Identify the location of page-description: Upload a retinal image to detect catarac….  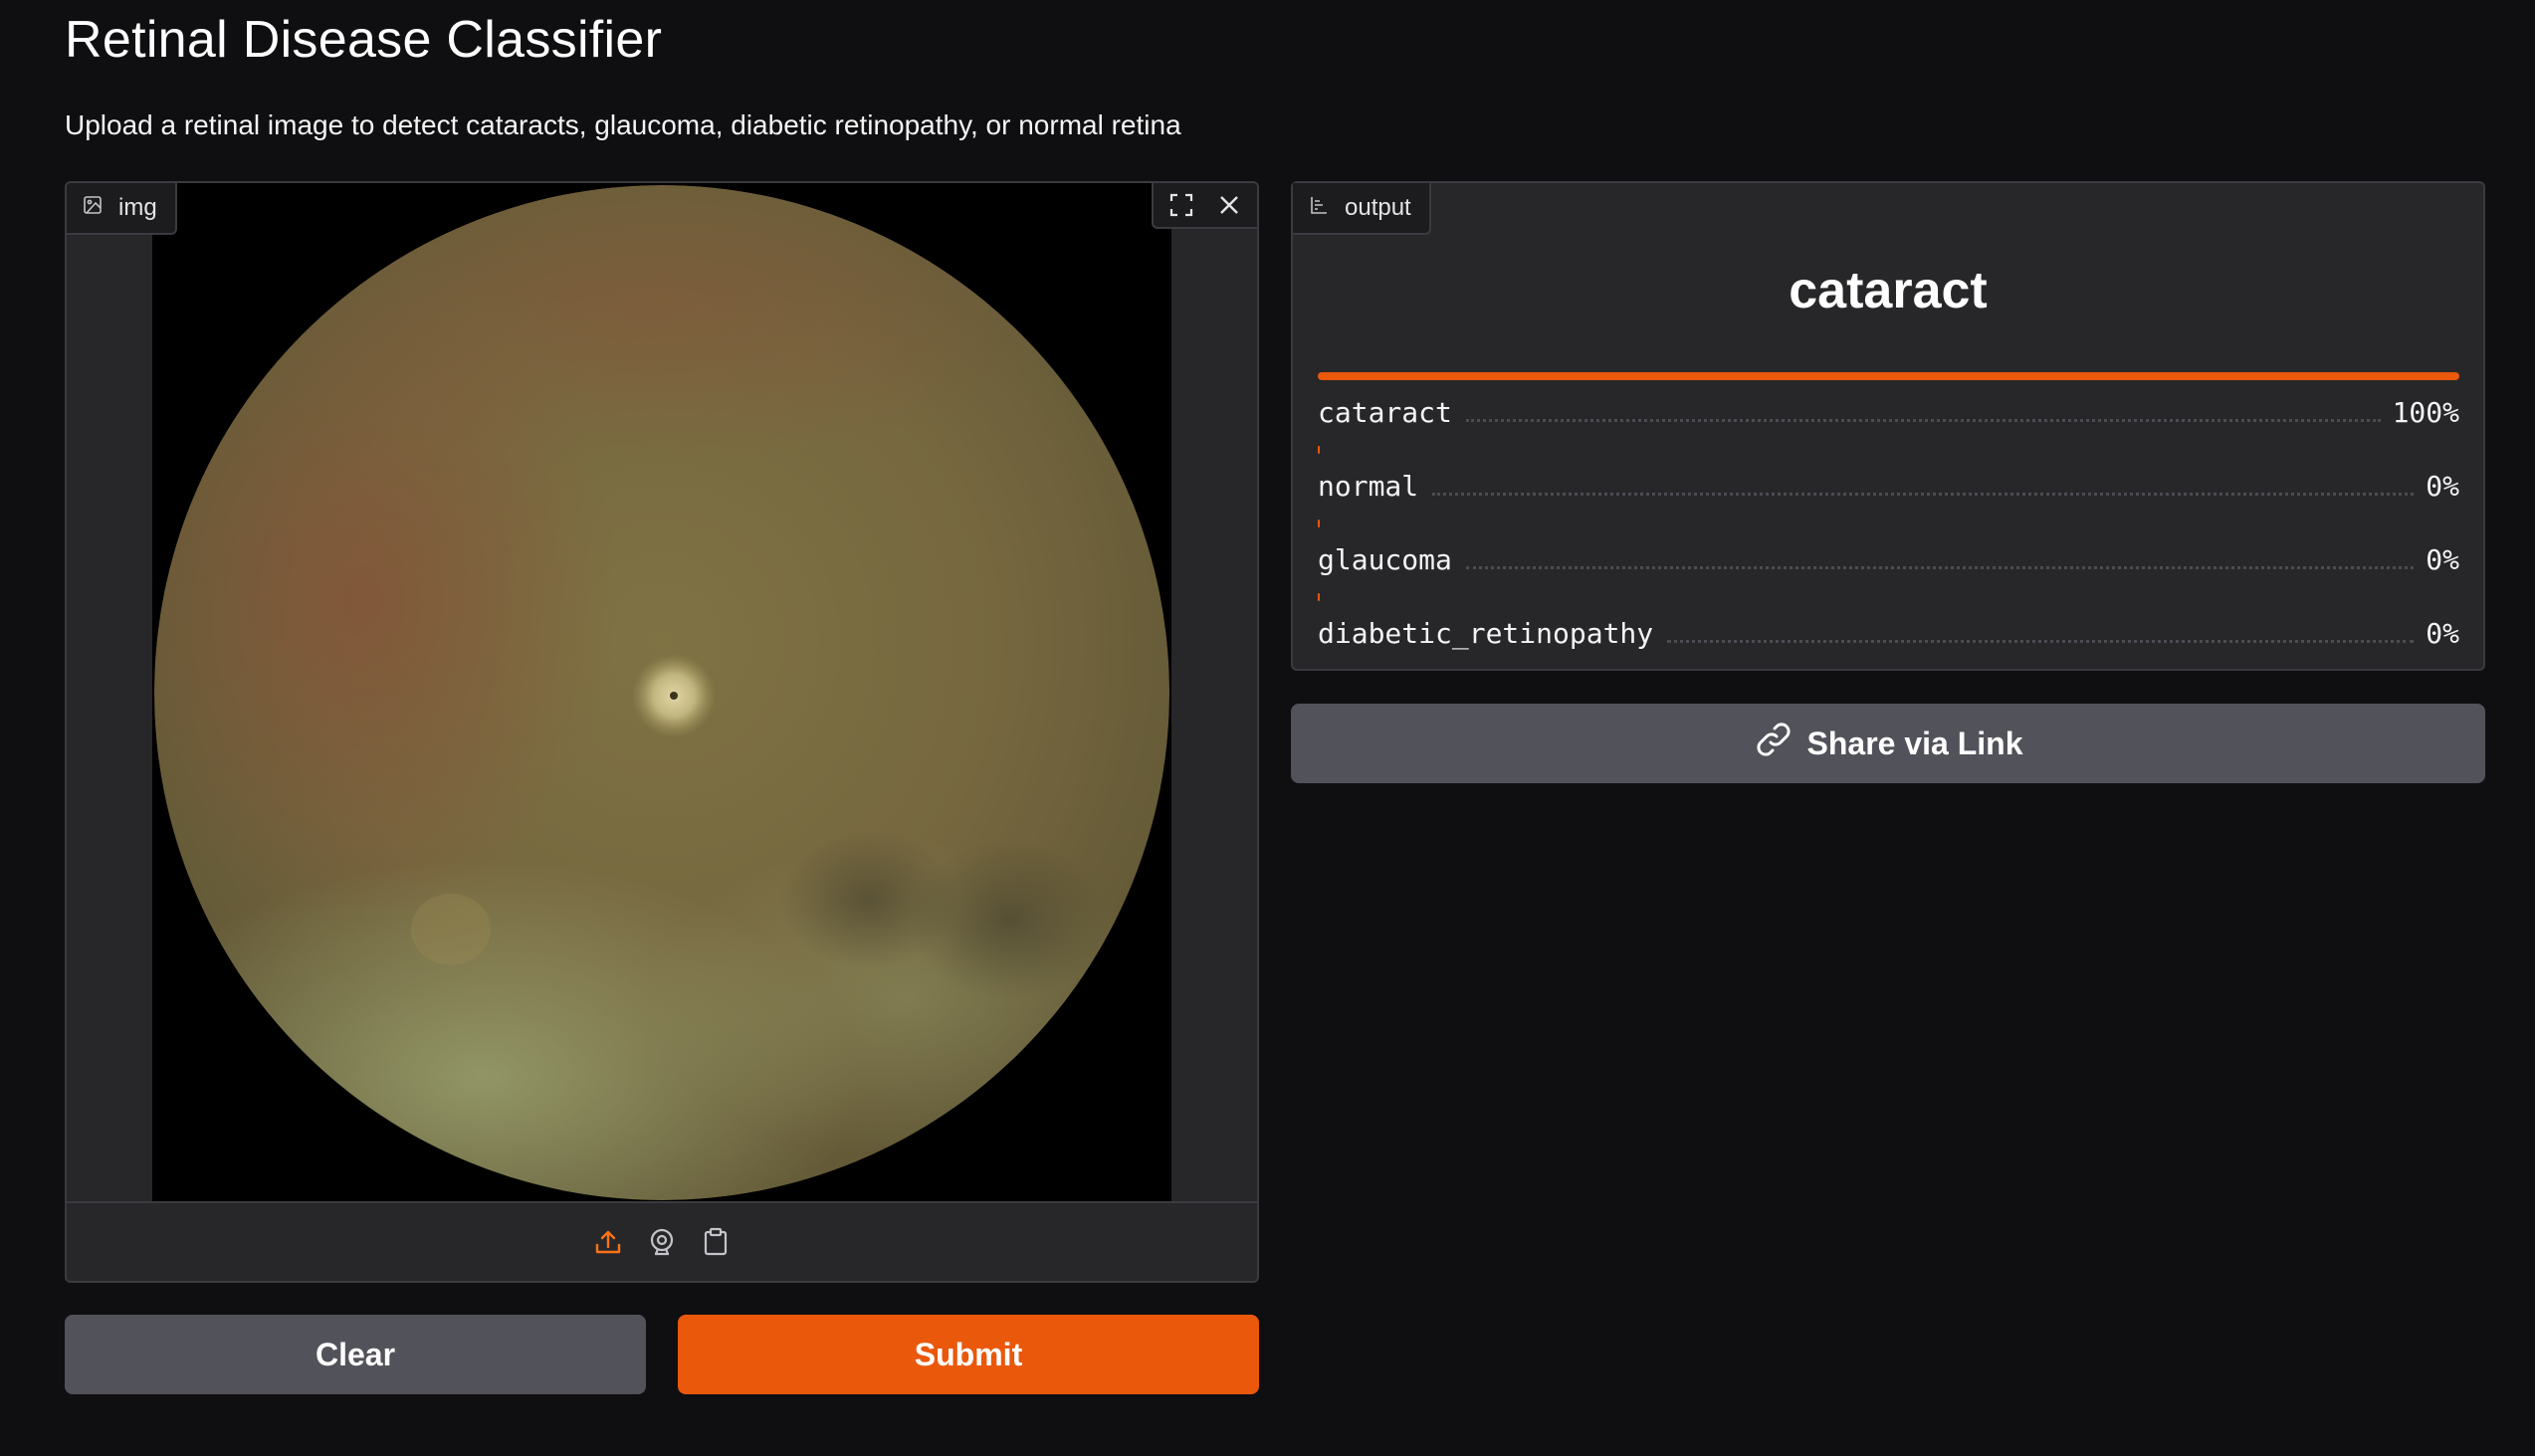
(623, 124).